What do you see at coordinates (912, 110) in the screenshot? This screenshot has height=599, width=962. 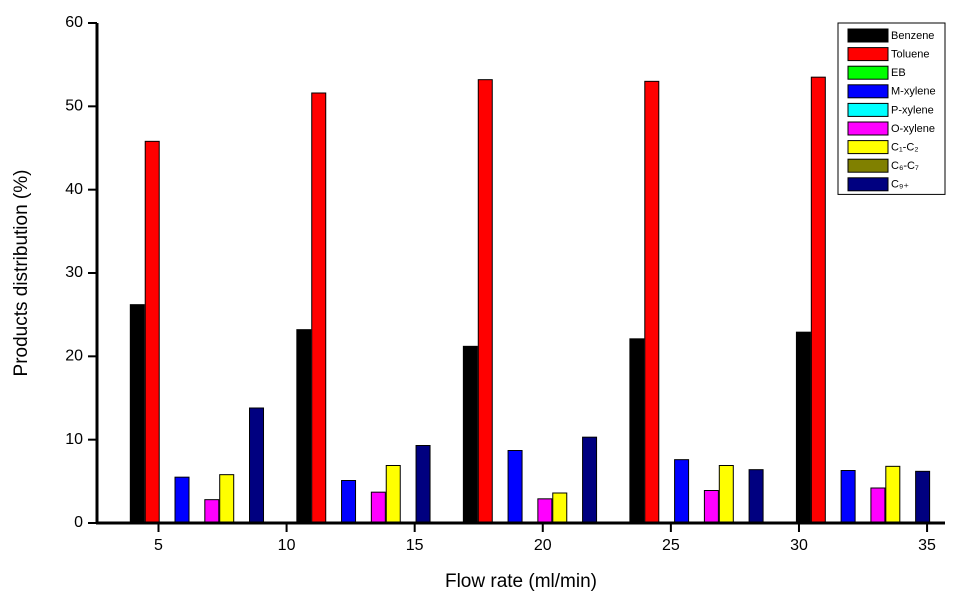 I see `legend-label: P-xylene` at bounding box center [912, 110].